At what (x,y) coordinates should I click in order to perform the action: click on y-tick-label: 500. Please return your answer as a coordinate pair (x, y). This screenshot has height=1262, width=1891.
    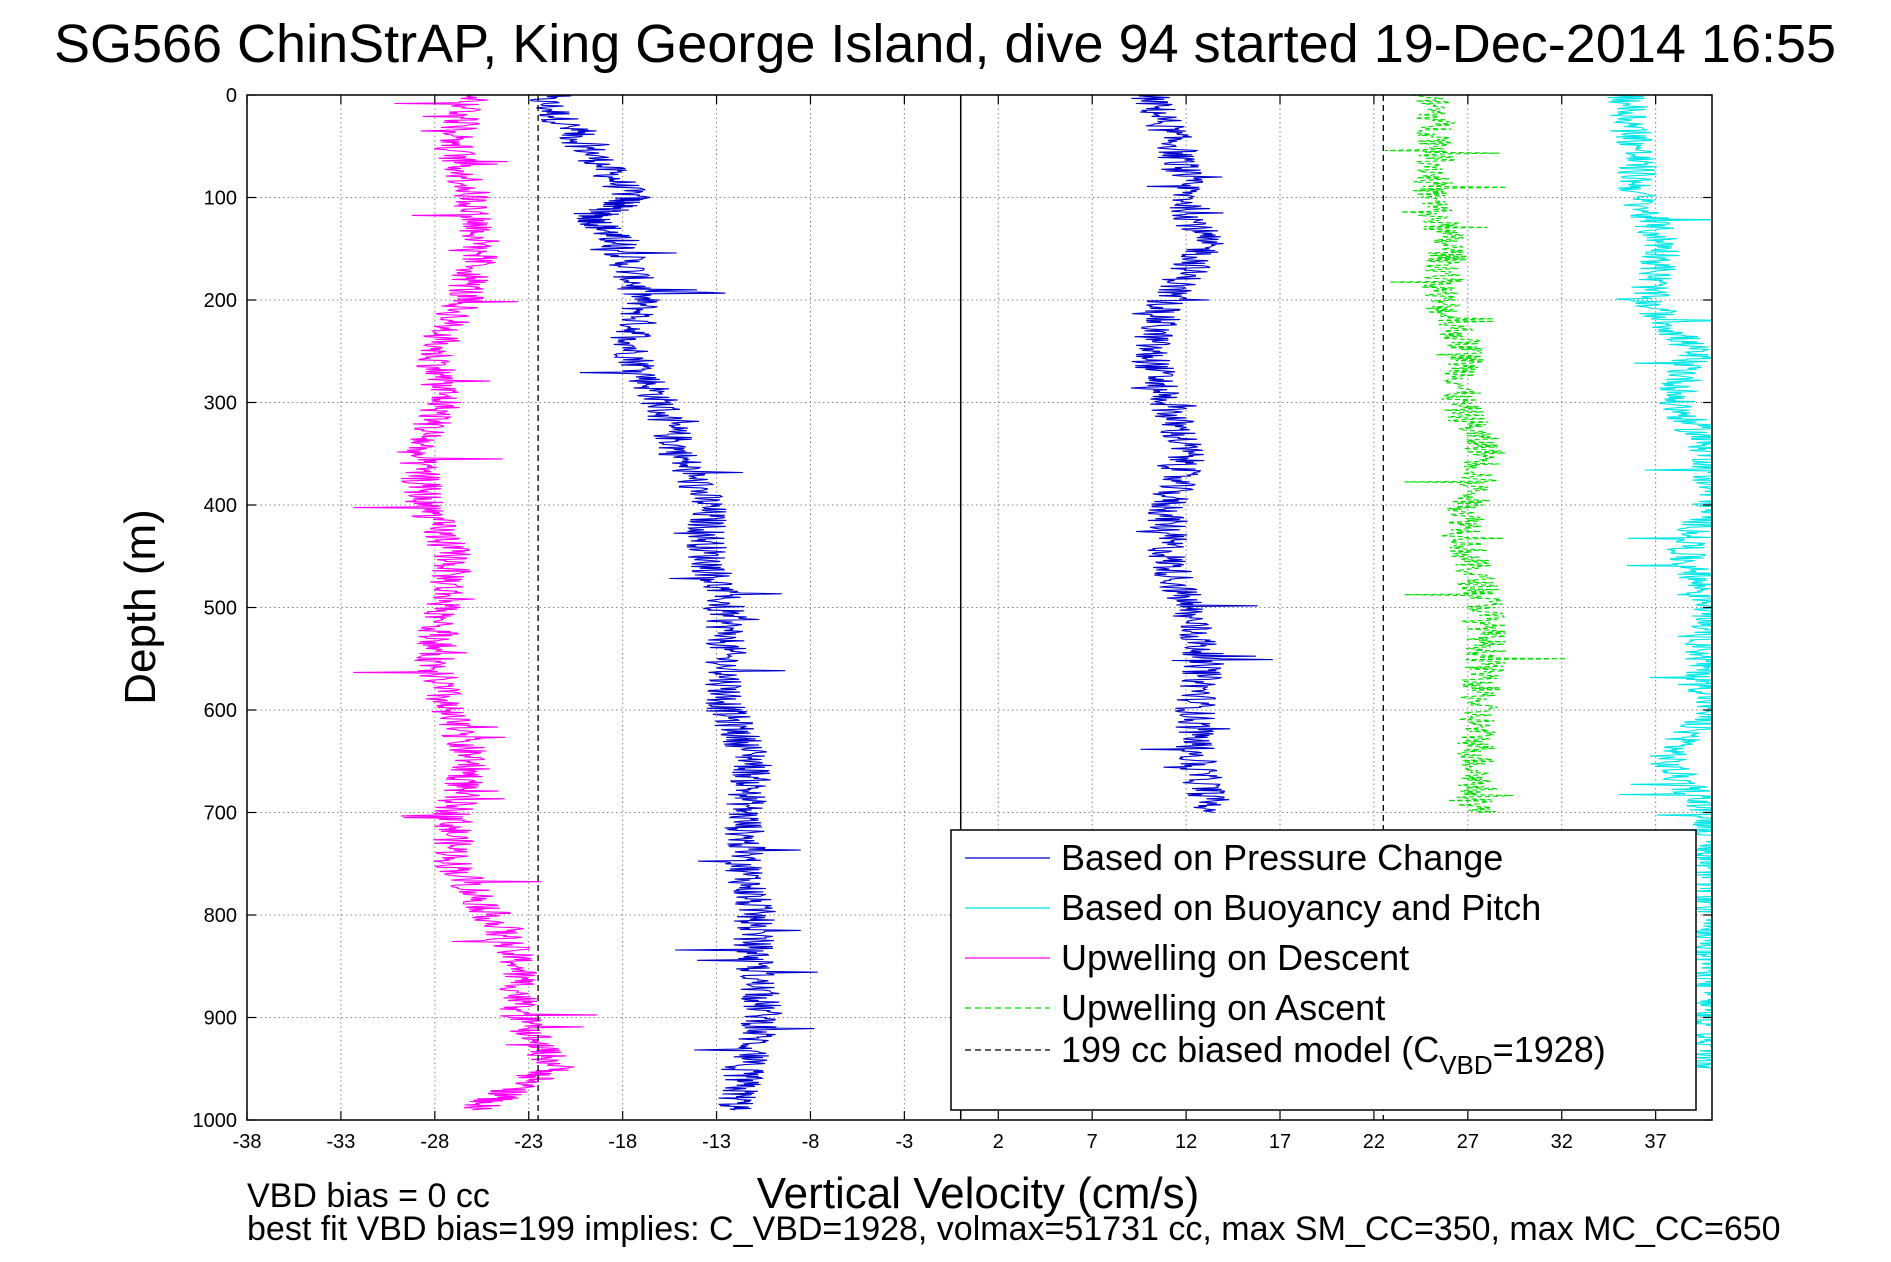
    Looking at the image, I should click on (220, 609).